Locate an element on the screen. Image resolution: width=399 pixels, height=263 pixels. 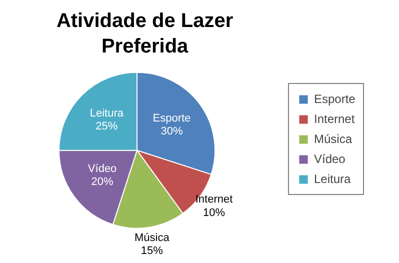
slice-label: Internet is located at coordinates (214, 200).